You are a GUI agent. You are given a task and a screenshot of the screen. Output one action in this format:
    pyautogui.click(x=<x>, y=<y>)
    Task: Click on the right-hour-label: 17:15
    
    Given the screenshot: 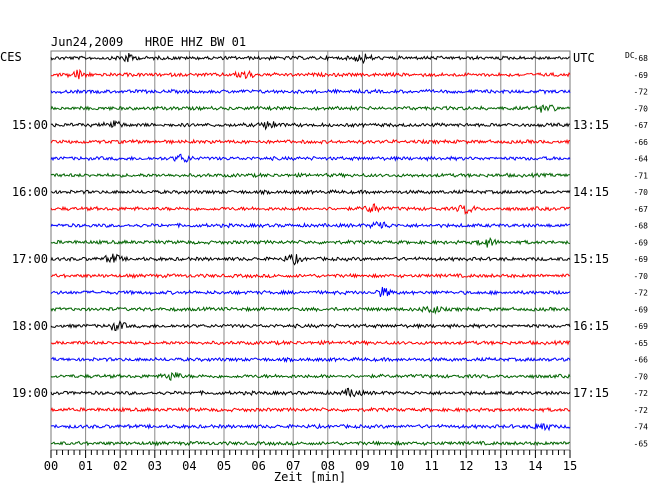 What is the action you would take?
    pyautogui.click(x=591, y=393)
    